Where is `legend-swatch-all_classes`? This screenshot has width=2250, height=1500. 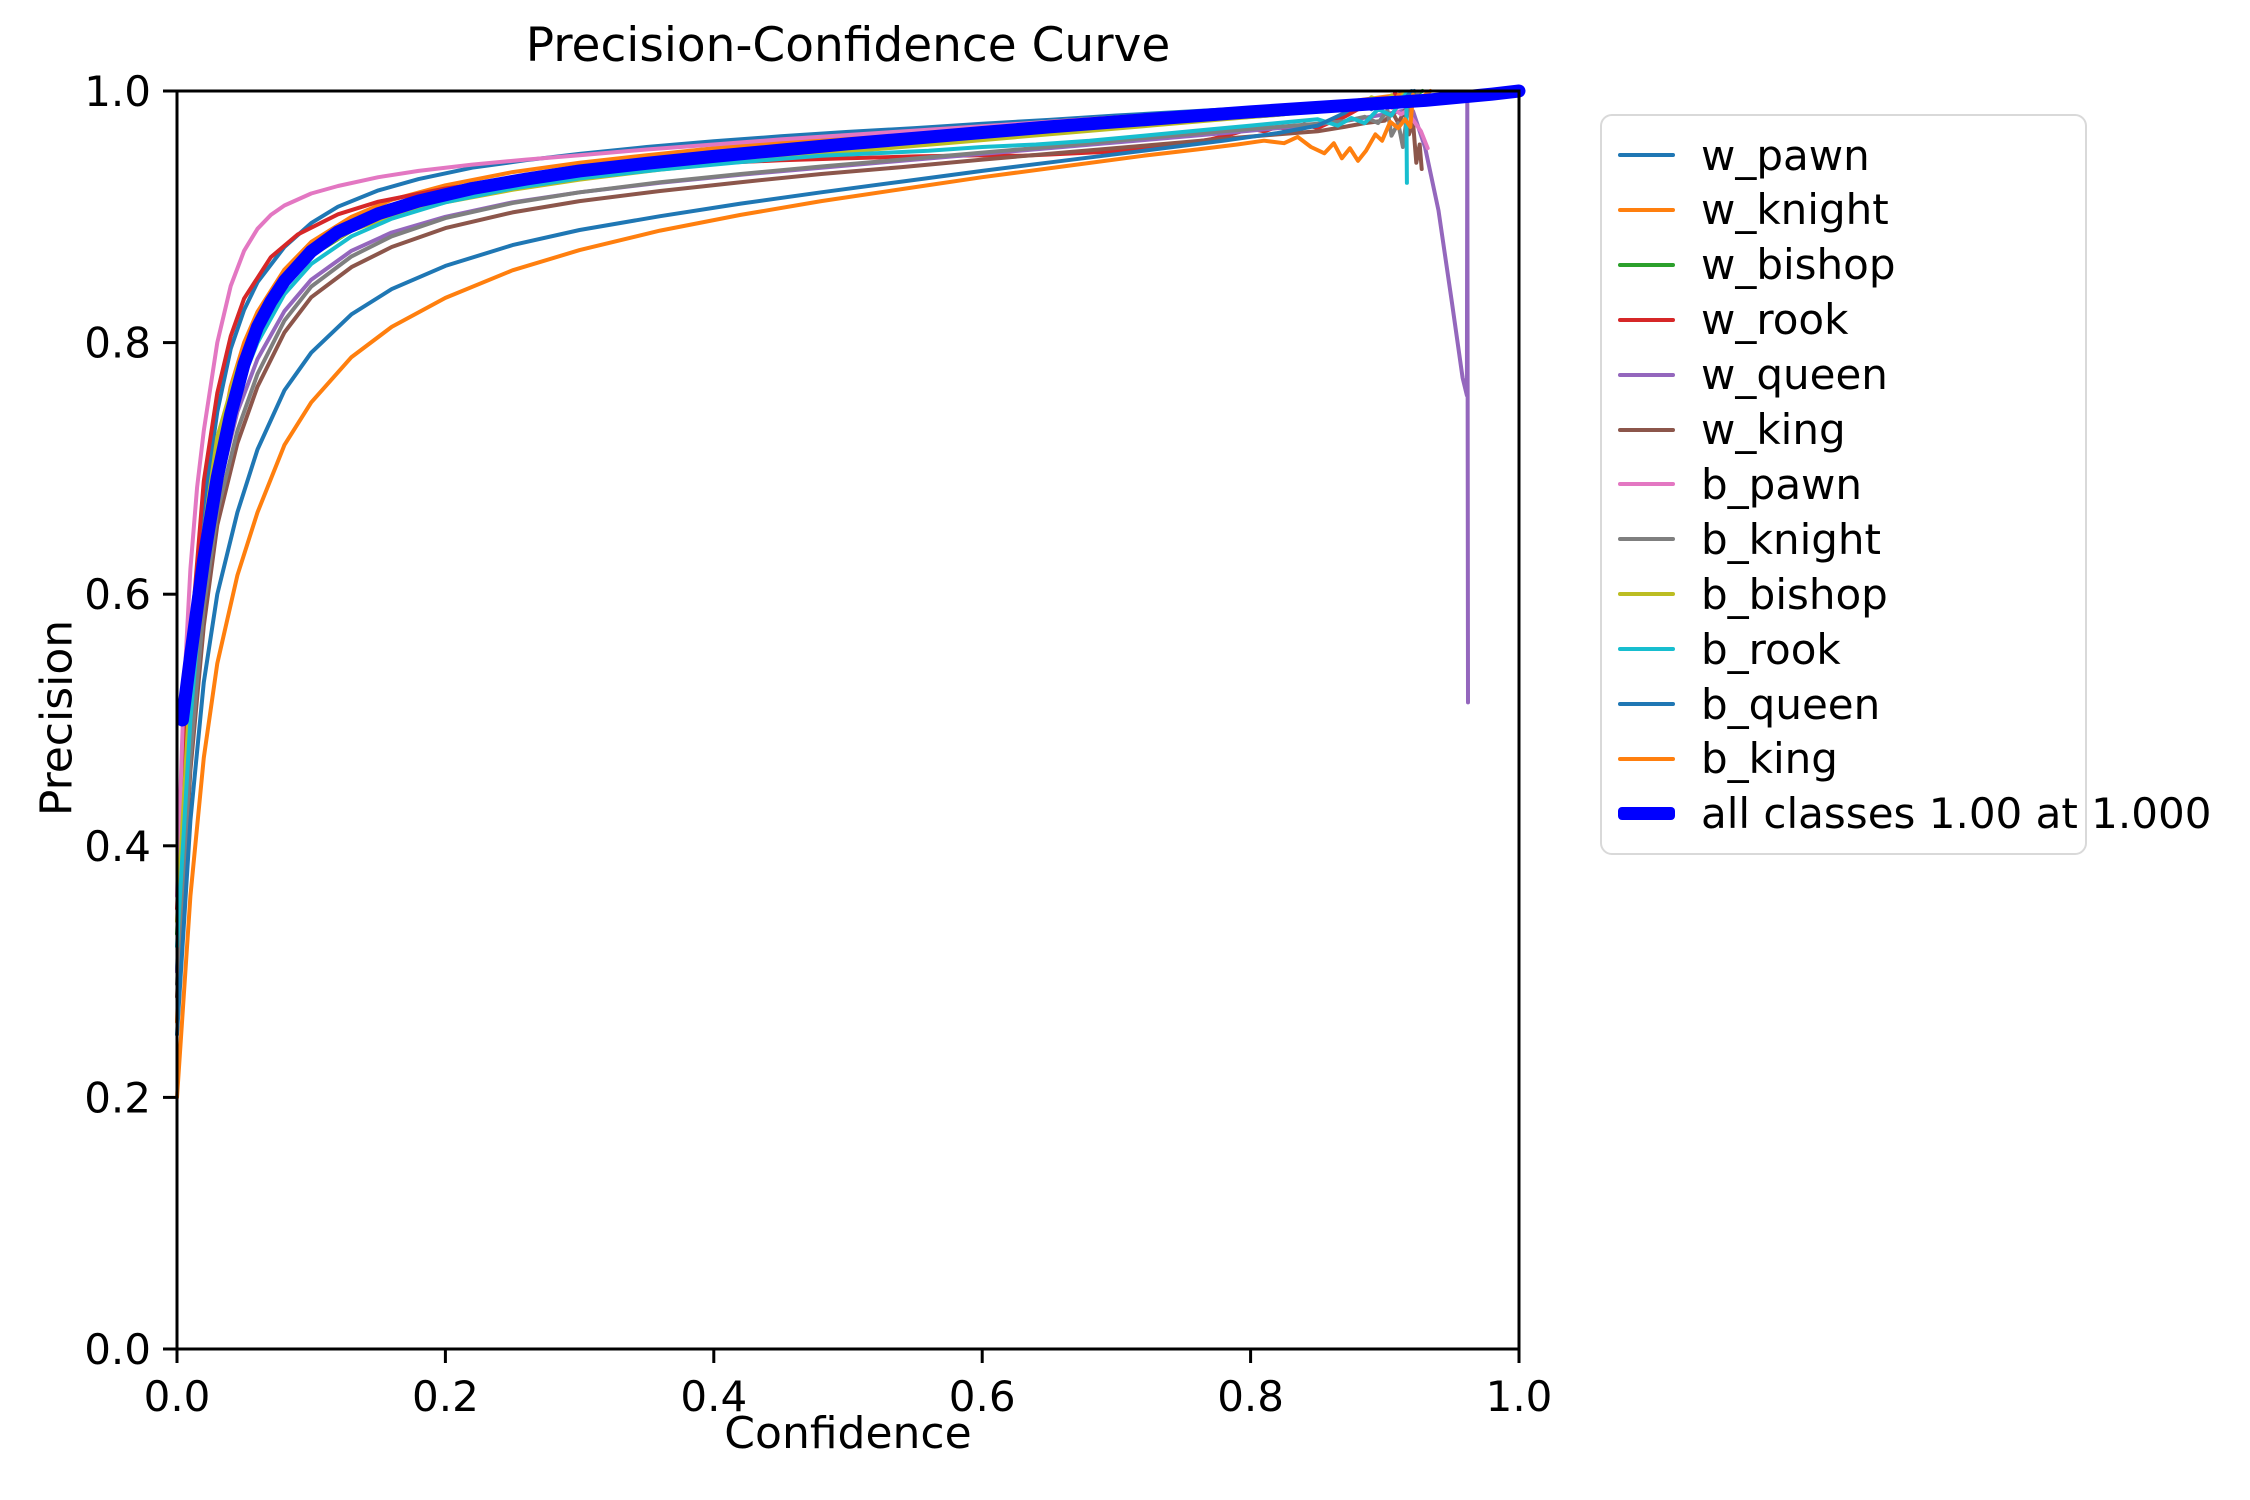 legend-swatch-all_classes is located at coordinates (1646, 814).